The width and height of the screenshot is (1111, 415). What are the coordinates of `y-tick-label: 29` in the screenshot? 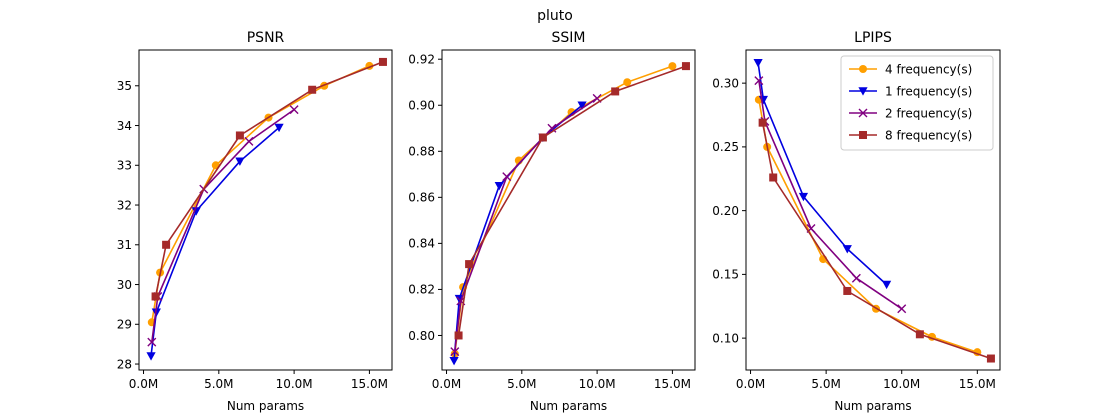 It's located at (124, 325).